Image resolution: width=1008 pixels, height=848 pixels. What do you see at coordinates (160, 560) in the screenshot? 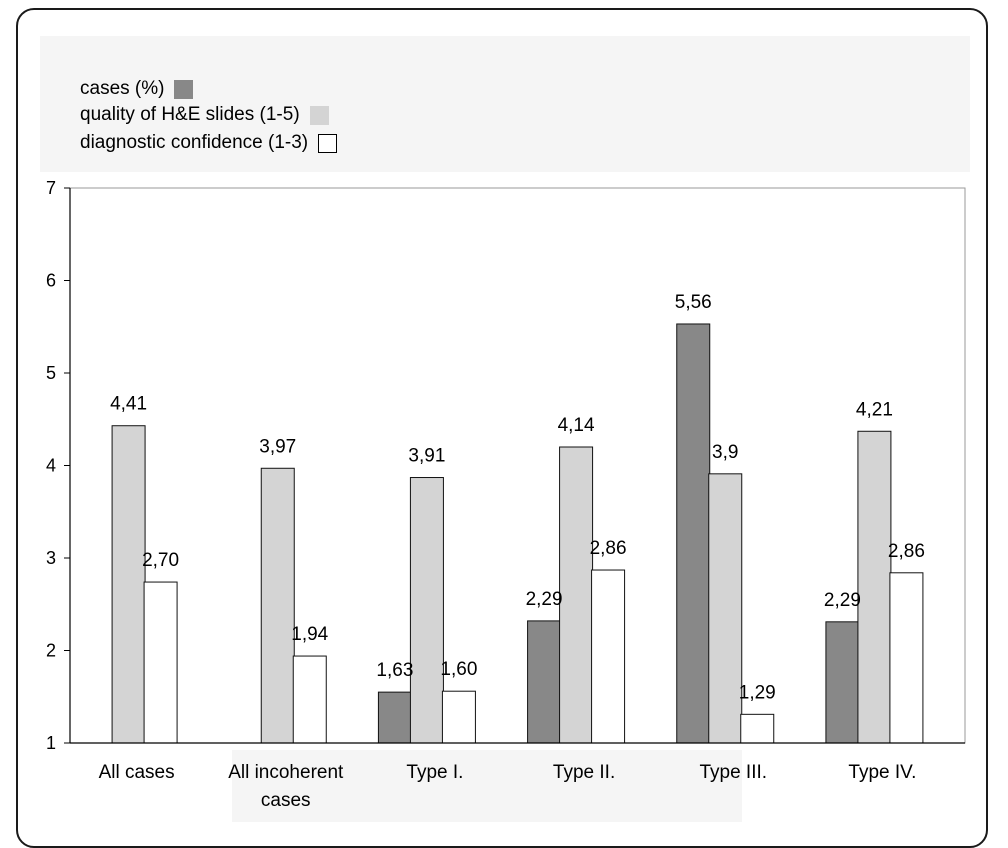
I see `data-label: 2,70` at bounding box center [160, 560].